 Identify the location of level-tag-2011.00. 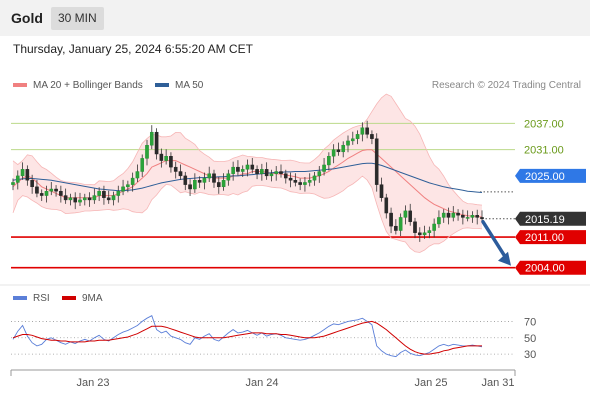
(550, 237).